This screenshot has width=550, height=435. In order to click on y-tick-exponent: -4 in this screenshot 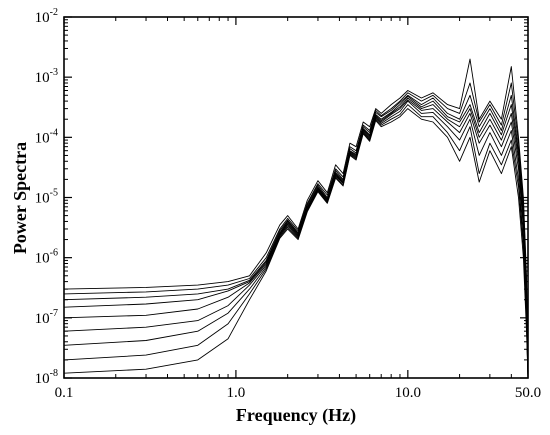, I will do `click(54, 132)`.